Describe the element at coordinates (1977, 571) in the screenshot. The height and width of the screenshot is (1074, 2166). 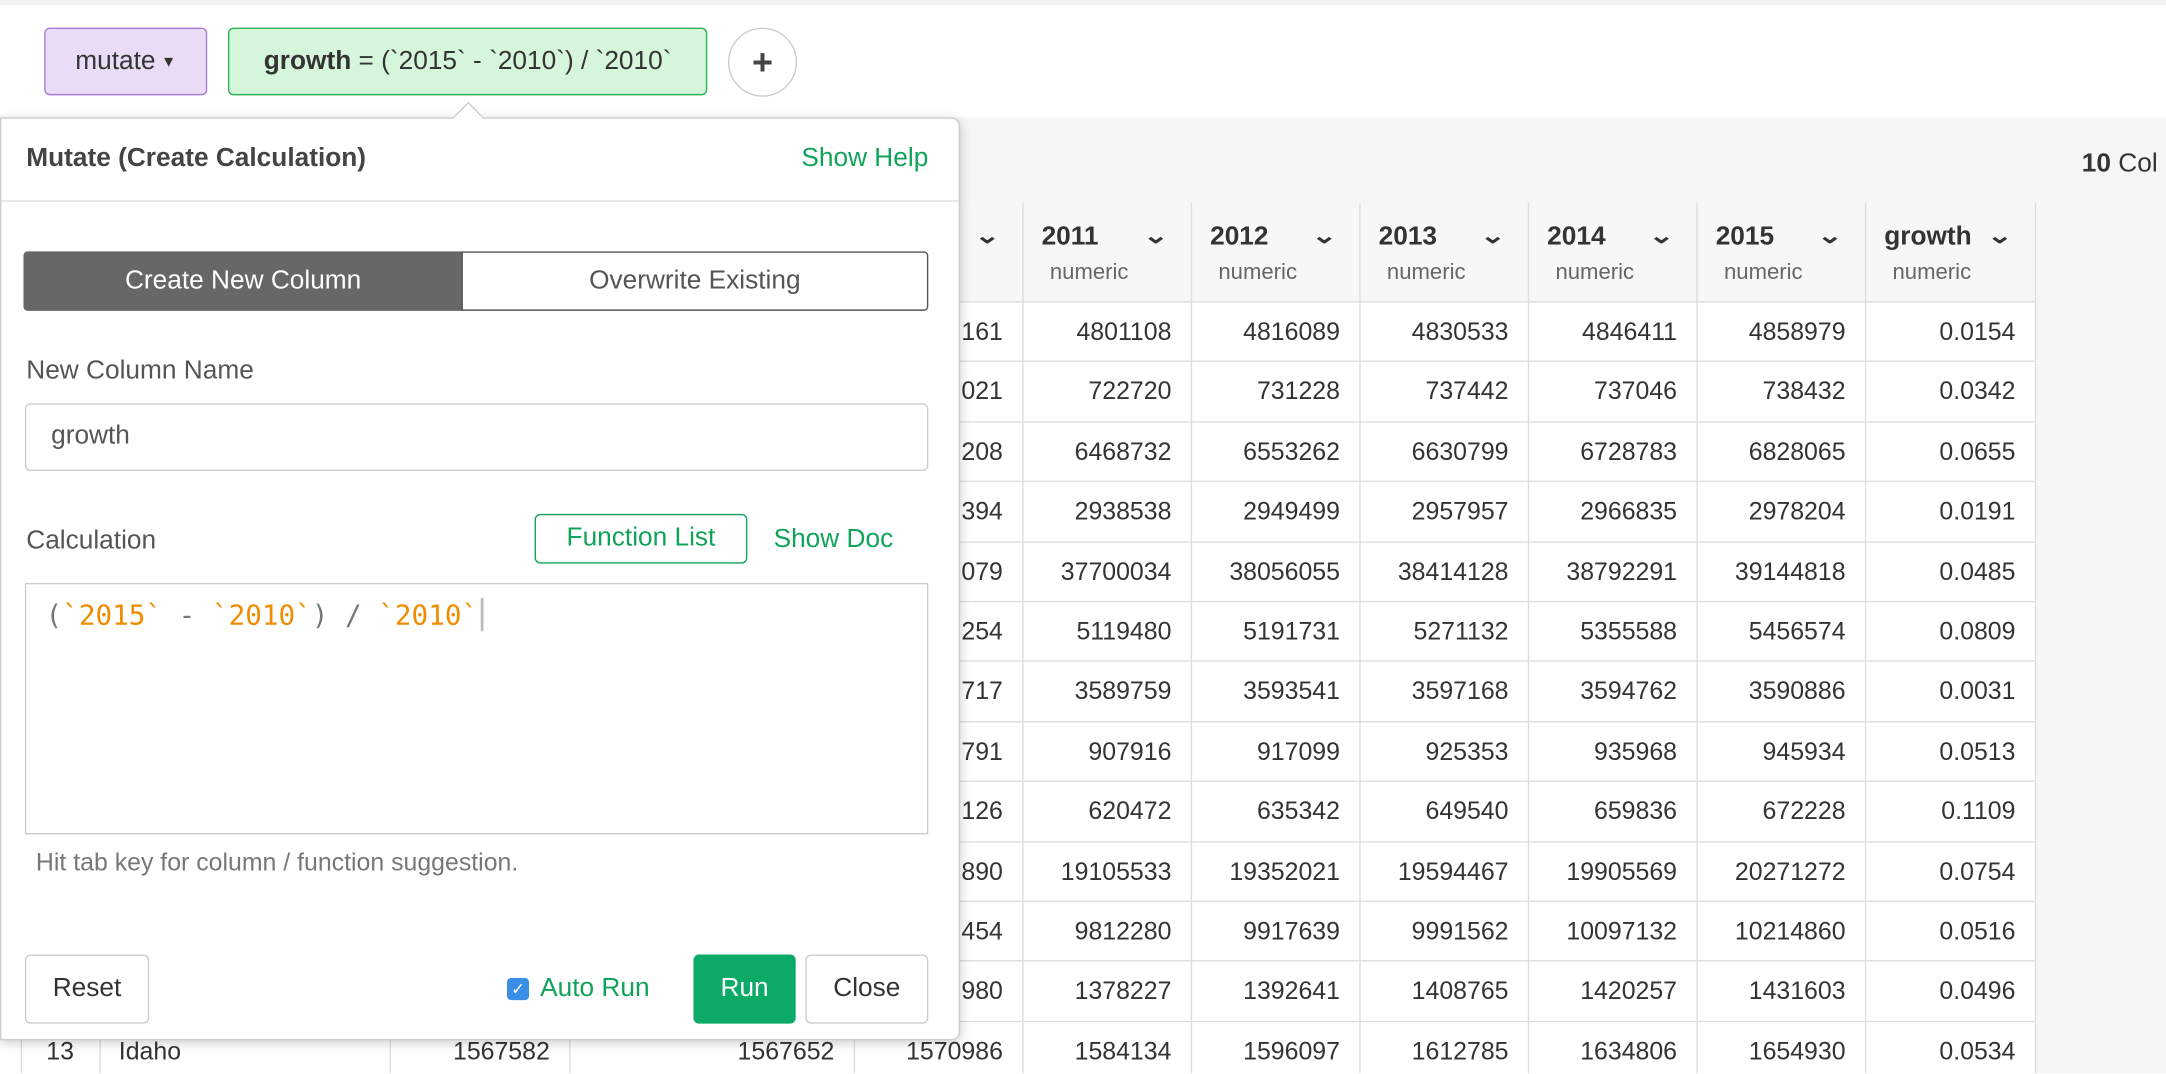
I see `table-cell: 0.0485` at that location.